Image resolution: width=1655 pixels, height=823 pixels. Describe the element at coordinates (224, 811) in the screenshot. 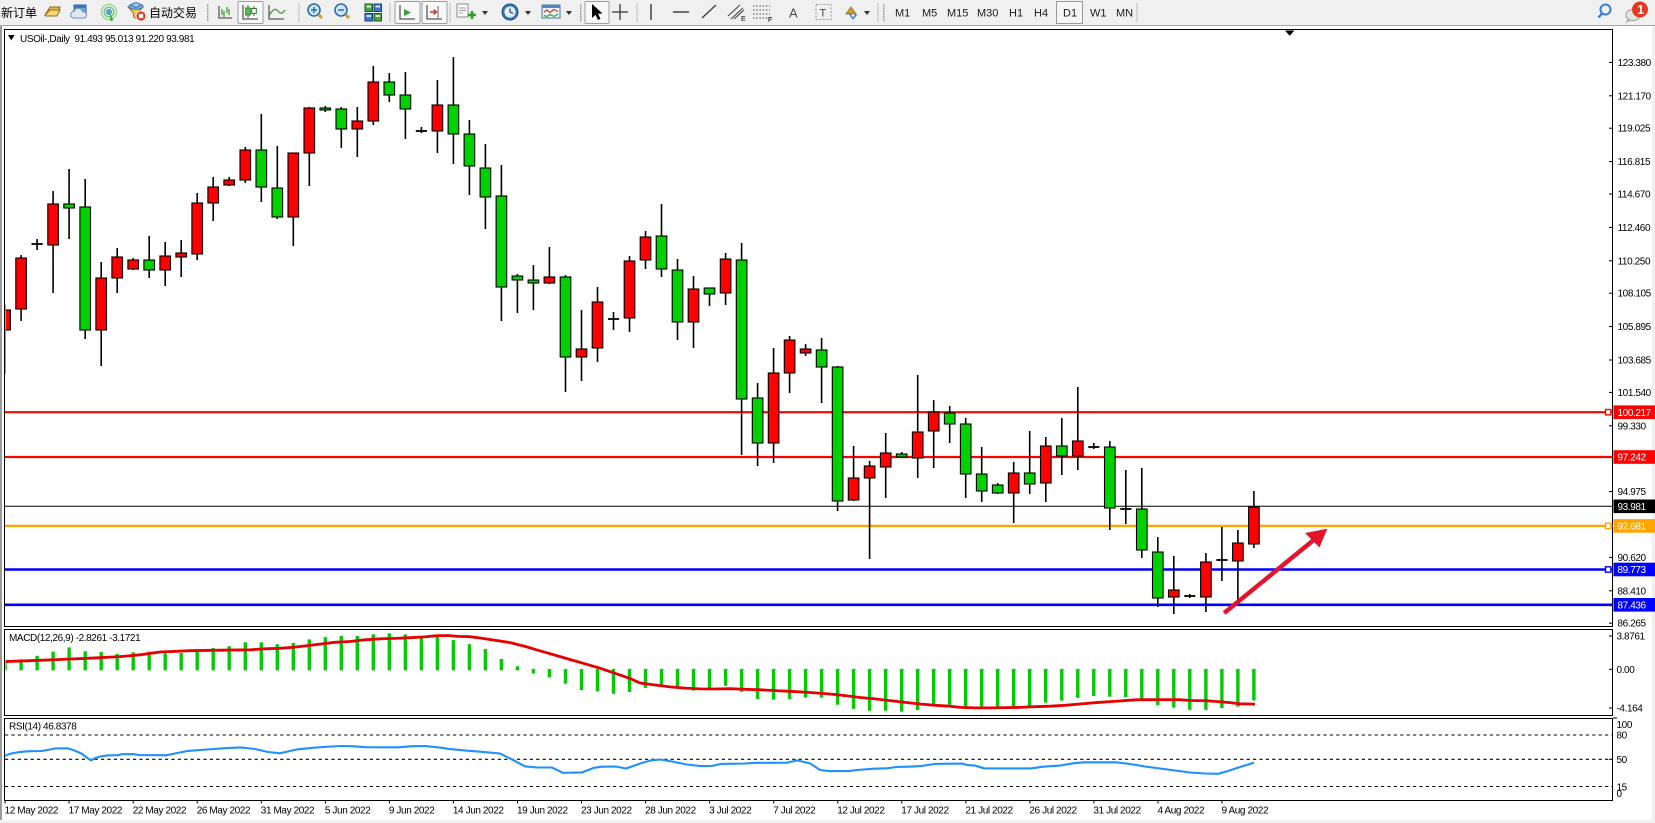

I see `svg-text: 26 May 2022` at that location.